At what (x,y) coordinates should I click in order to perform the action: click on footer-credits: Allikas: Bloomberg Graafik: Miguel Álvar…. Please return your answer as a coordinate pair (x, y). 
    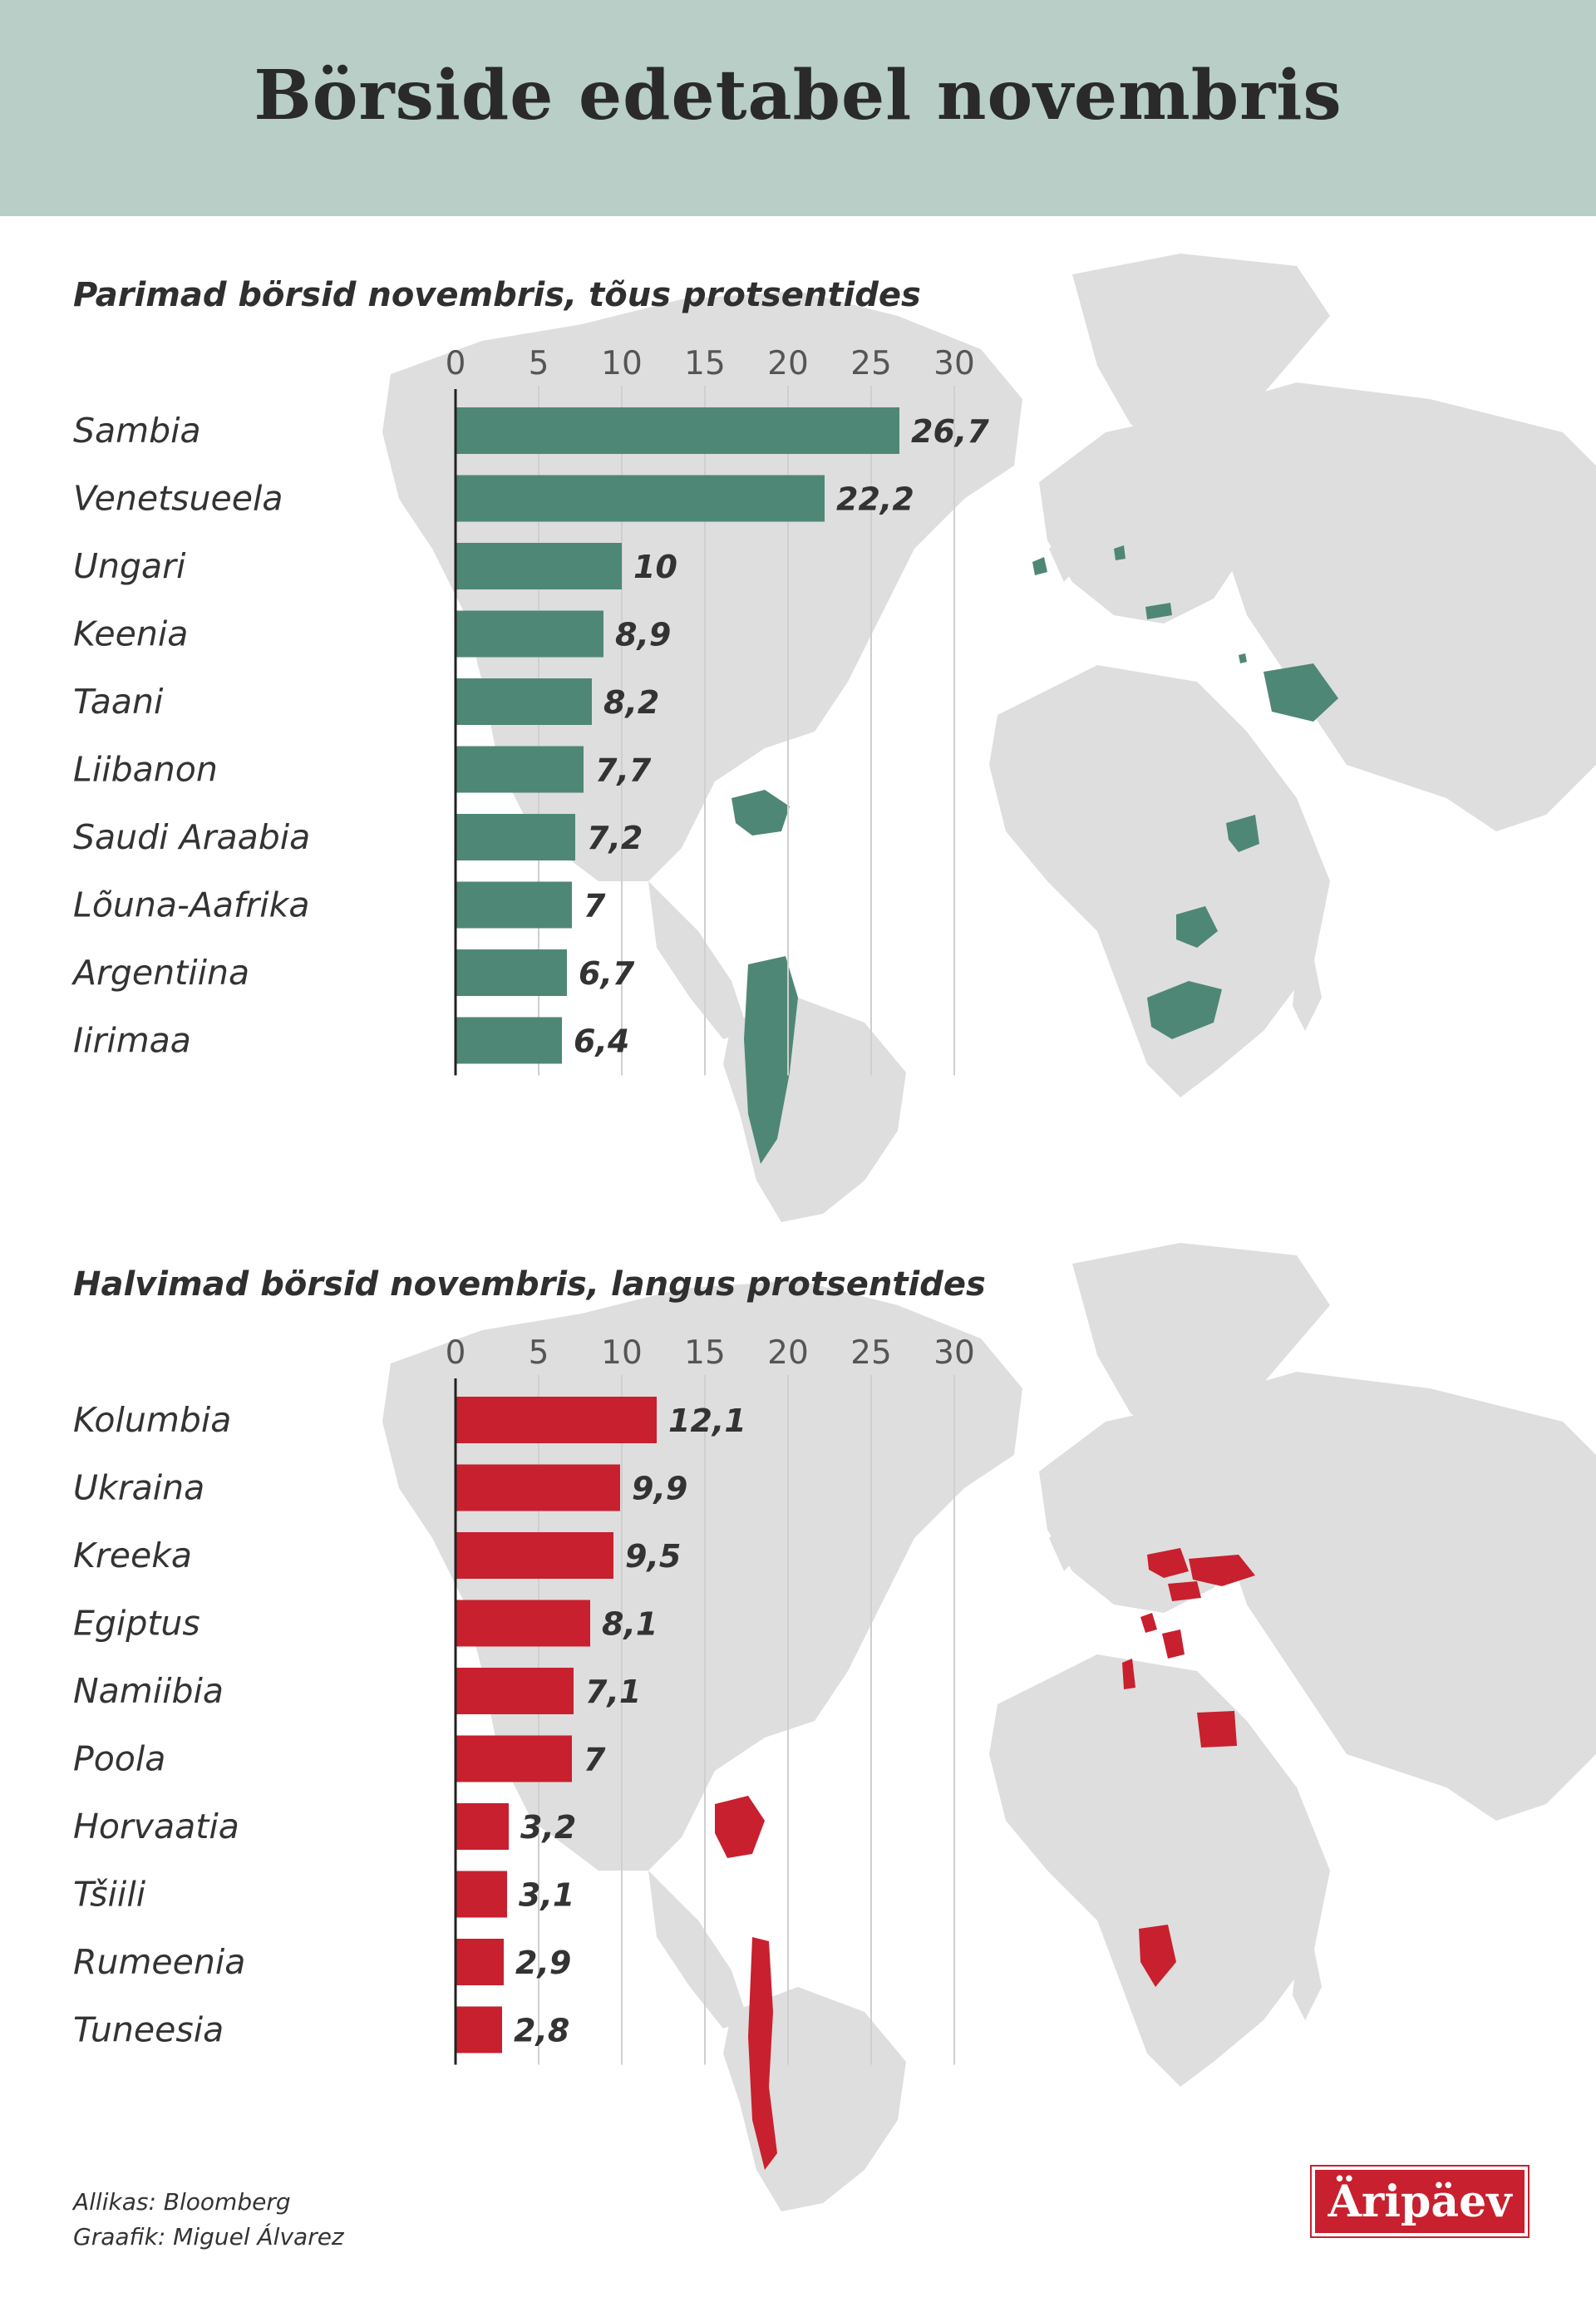
    Looking at the image, I should click on (208, 2220).